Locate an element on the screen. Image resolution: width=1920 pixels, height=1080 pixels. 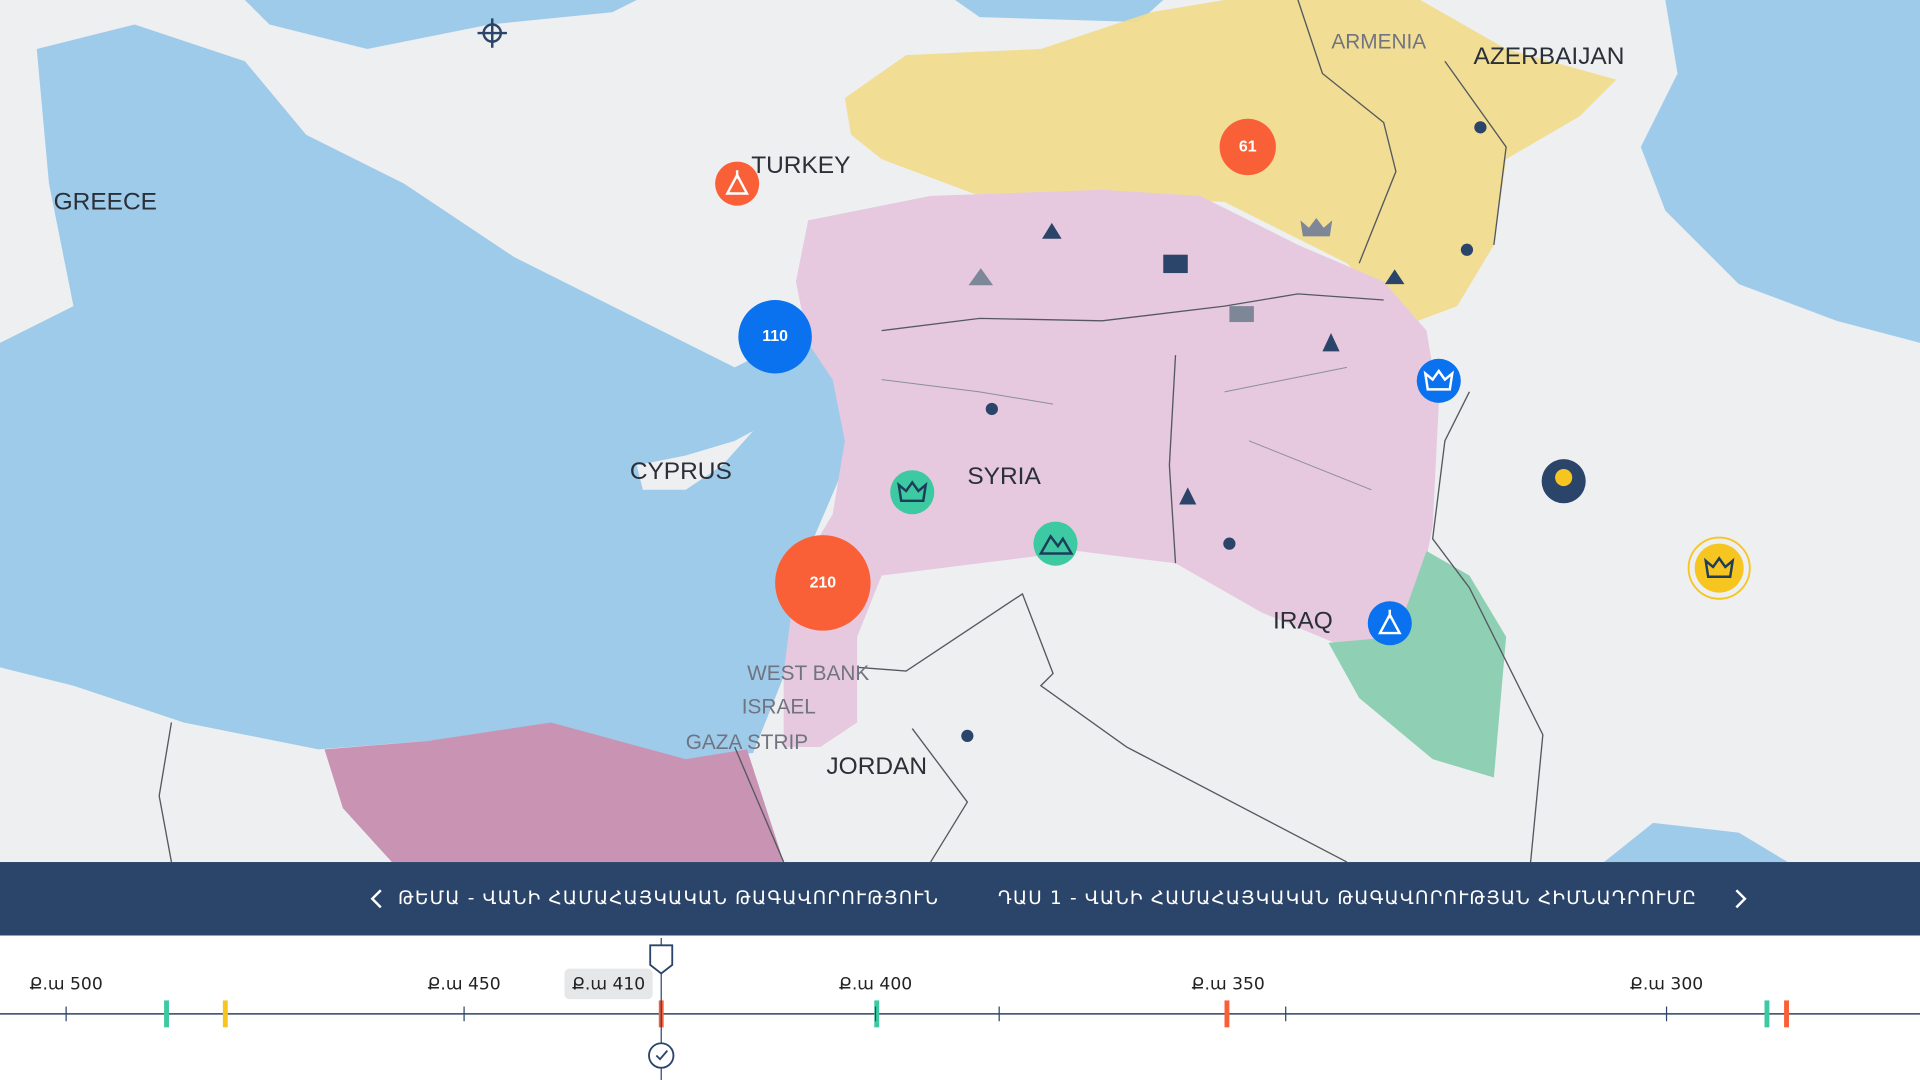
cluster-count: 61 is located at coordinates (1248, 146).